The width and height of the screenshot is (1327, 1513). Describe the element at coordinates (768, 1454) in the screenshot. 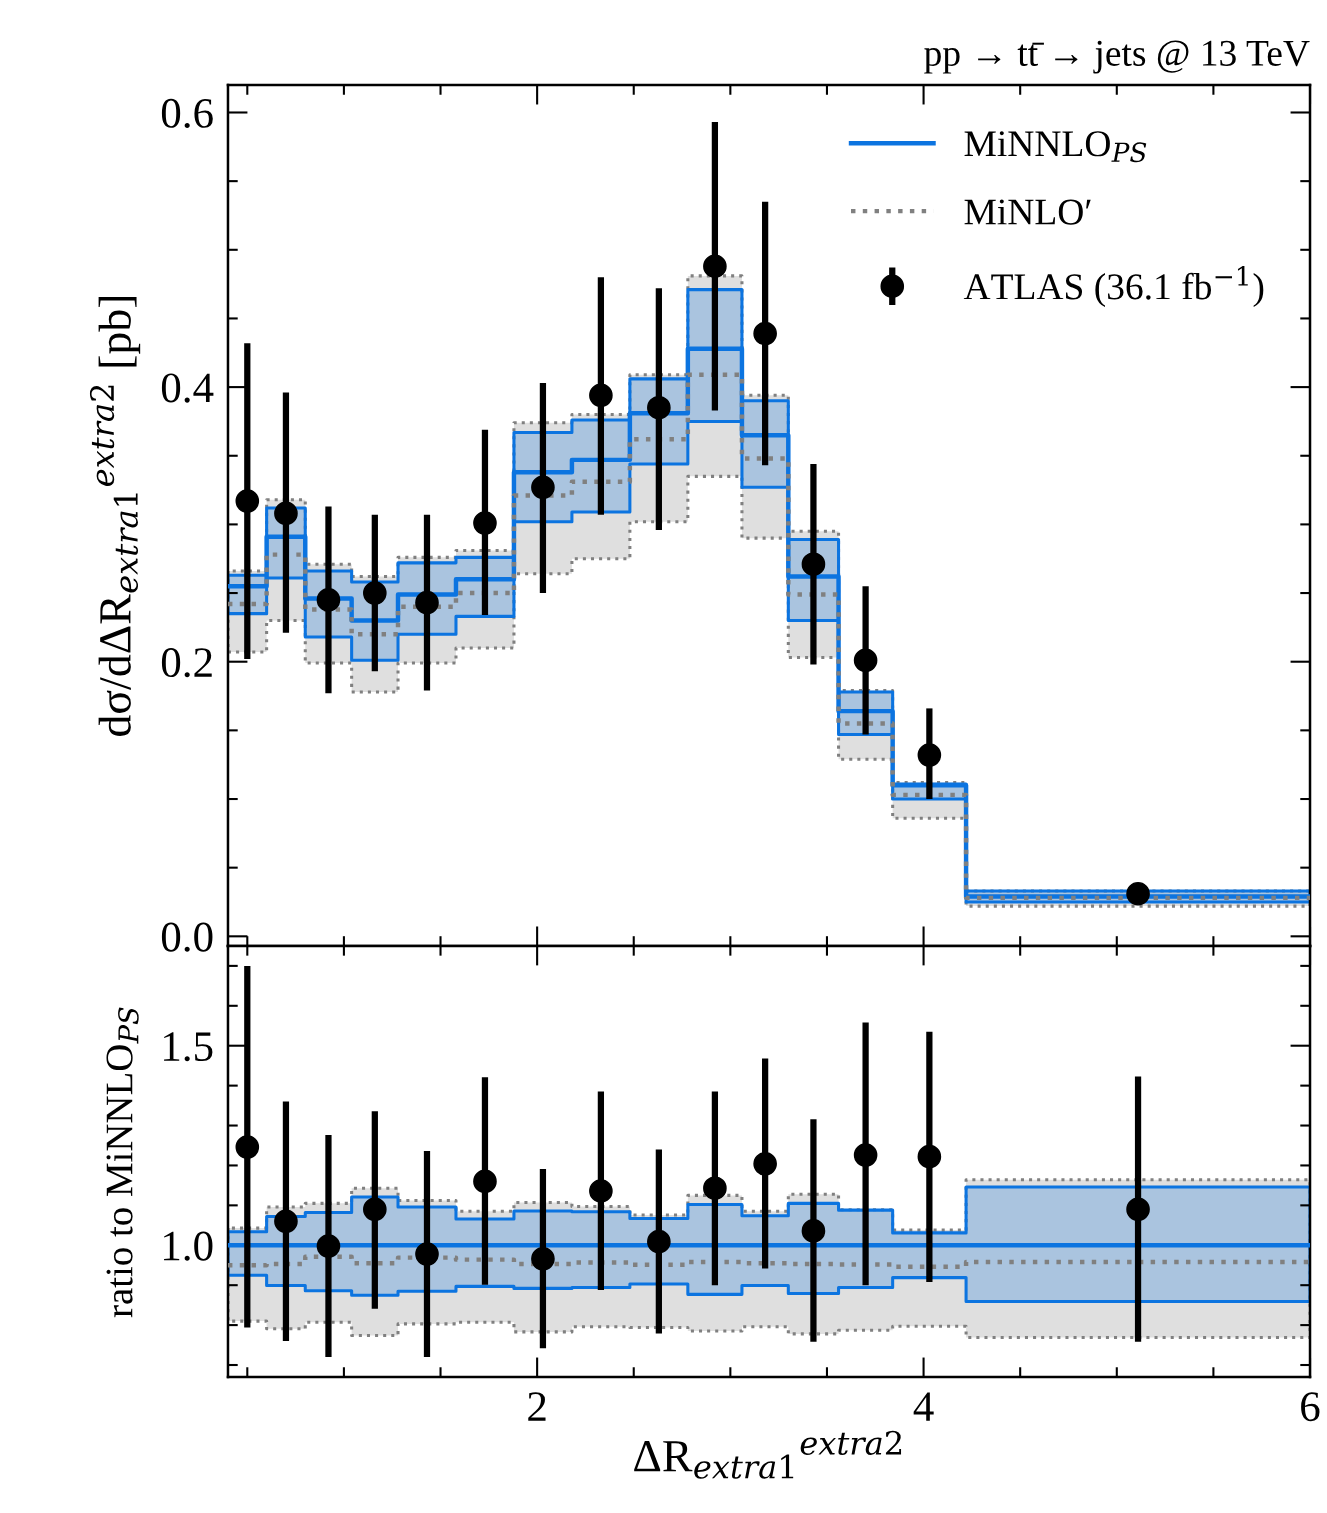

I see `x-axis-title: ΔR$_{extra1}$$^{extra2}$` at that location.